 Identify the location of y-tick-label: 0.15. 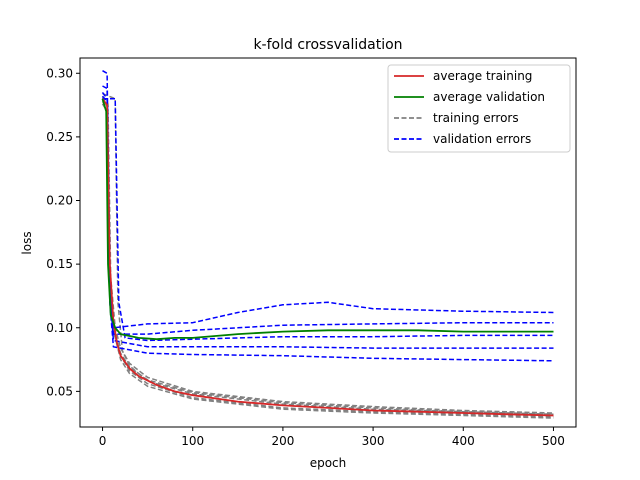
(59, 264).